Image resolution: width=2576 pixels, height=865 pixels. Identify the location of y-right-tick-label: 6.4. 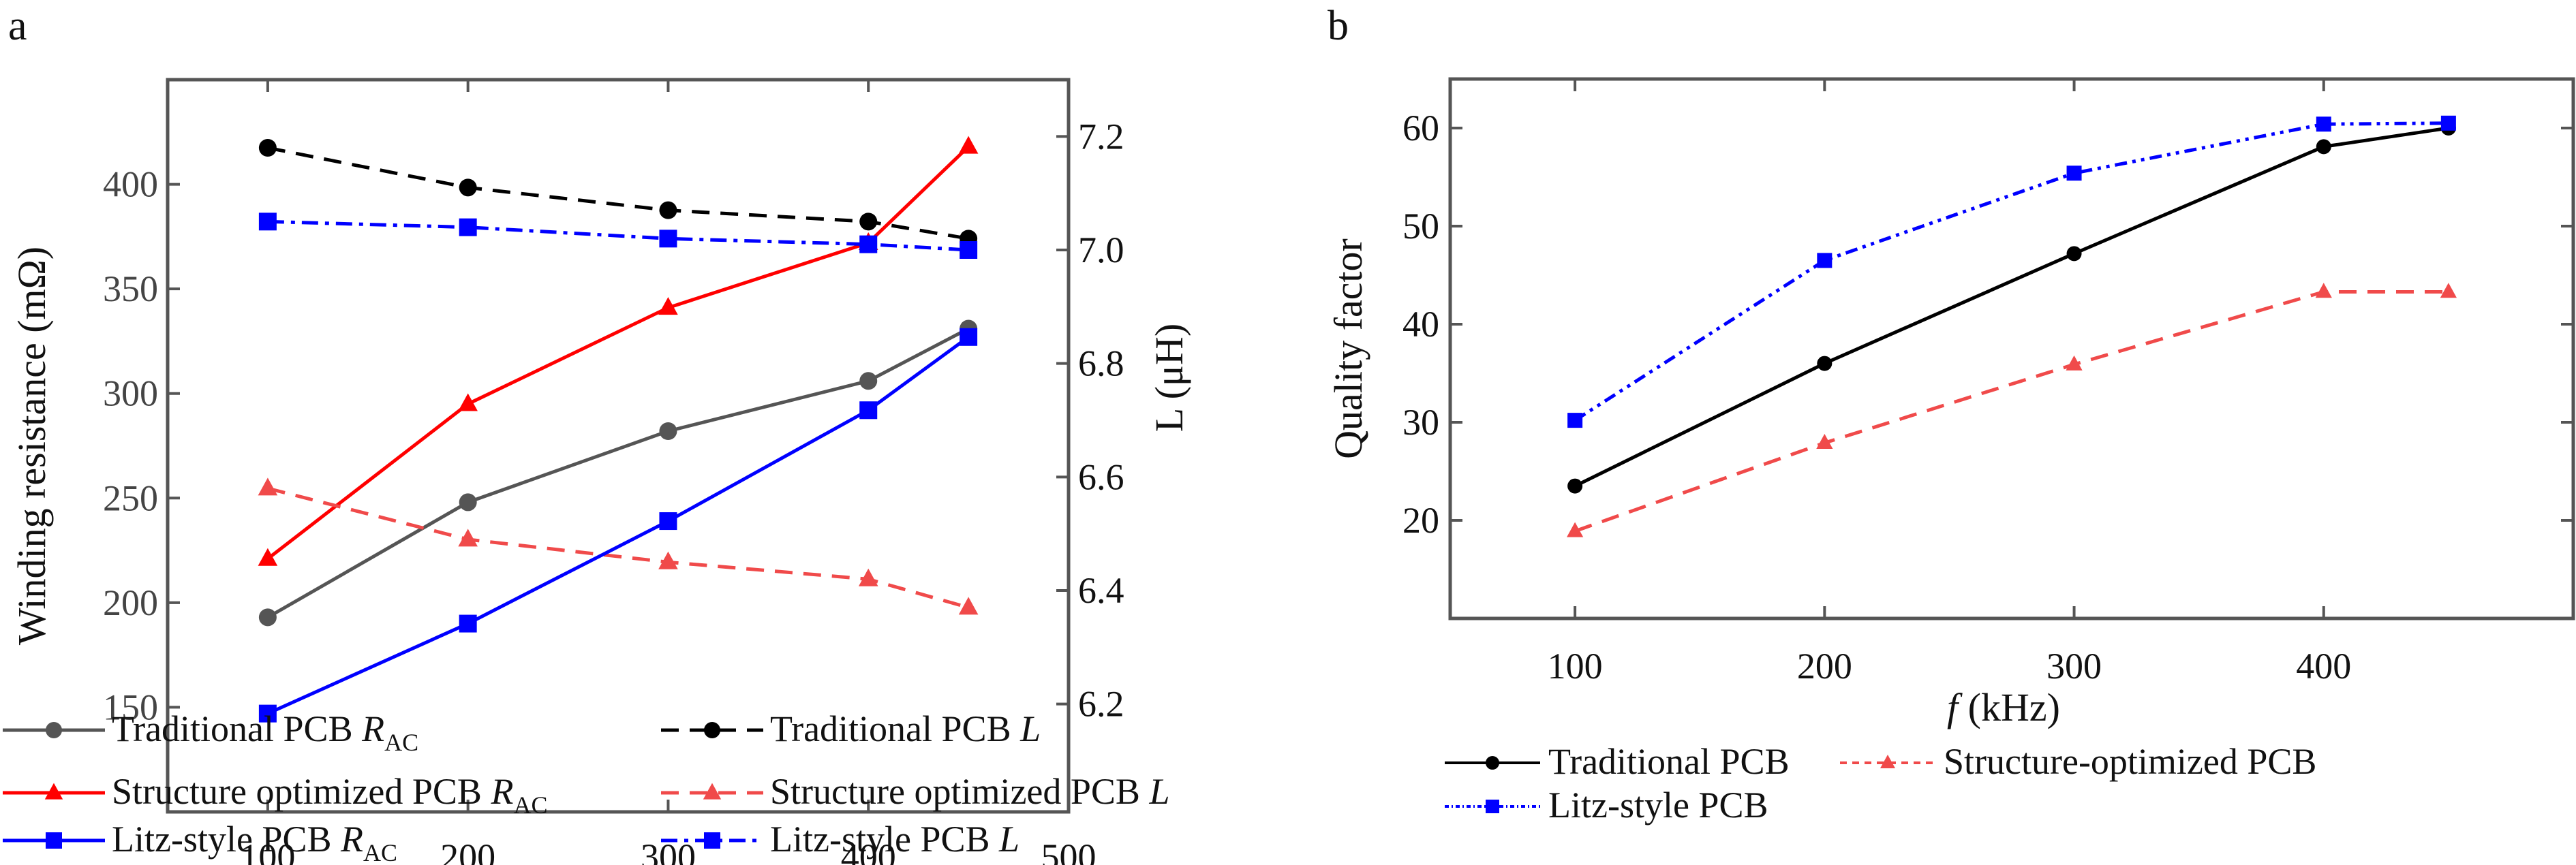
(1101, 590).